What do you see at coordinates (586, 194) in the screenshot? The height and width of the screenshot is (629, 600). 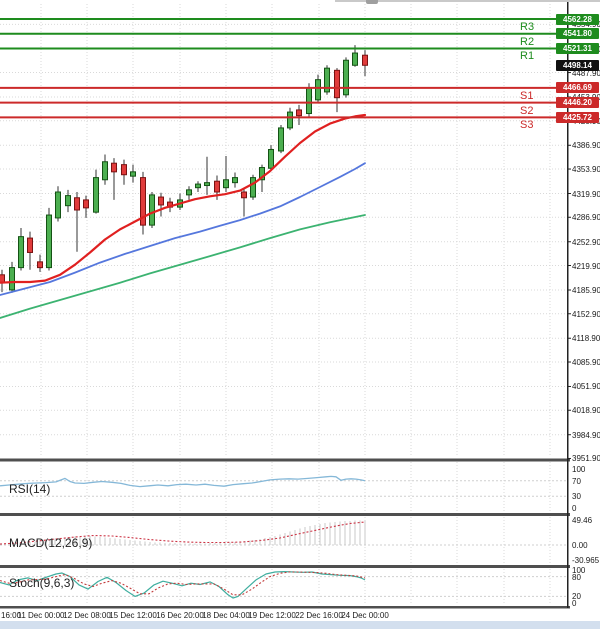 I see `price-axis-label: 4319.90` at bounding box center [586, 194].